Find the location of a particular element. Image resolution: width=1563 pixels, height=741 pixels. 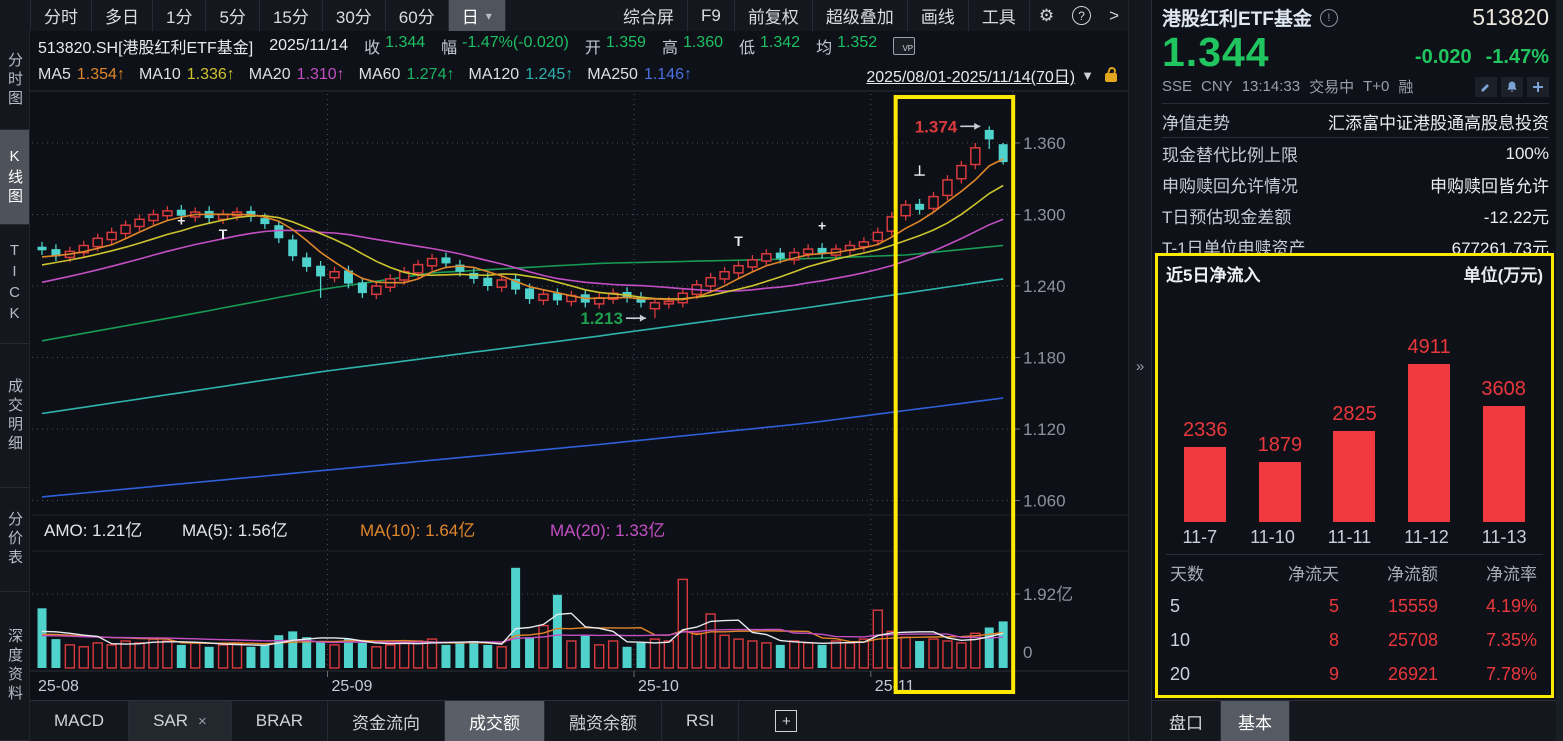

info-row-T日预估现金差额: T日预估现金差额 -12.22元 is located at coordinates (1355, 215).